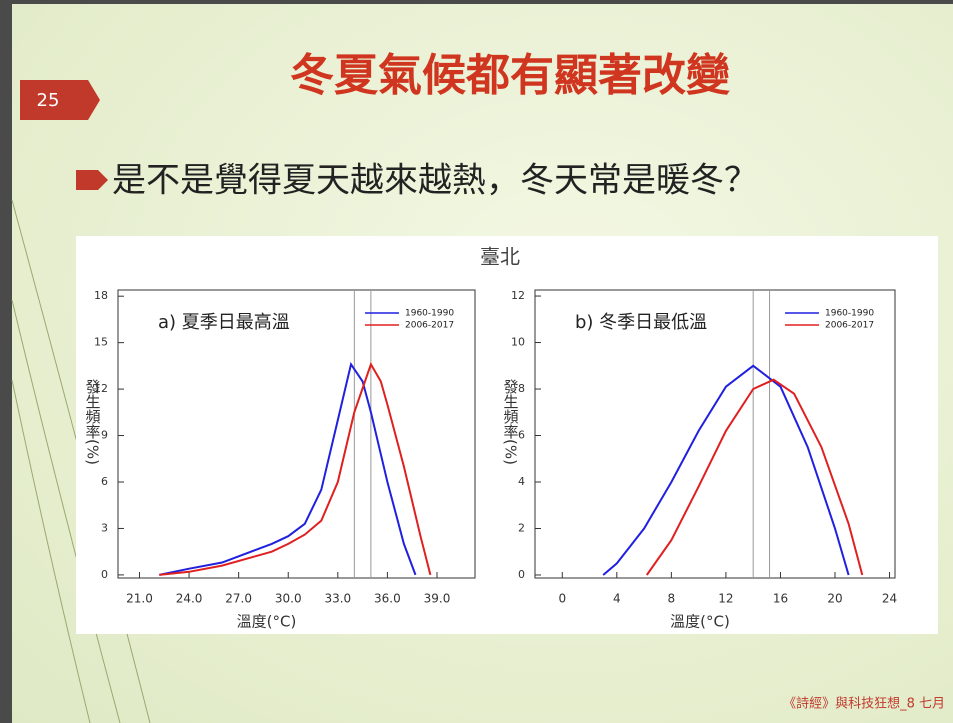 This screenshot has height=723, width=953. I want to click on x-tick-label: 33.0, so click(337, 599).